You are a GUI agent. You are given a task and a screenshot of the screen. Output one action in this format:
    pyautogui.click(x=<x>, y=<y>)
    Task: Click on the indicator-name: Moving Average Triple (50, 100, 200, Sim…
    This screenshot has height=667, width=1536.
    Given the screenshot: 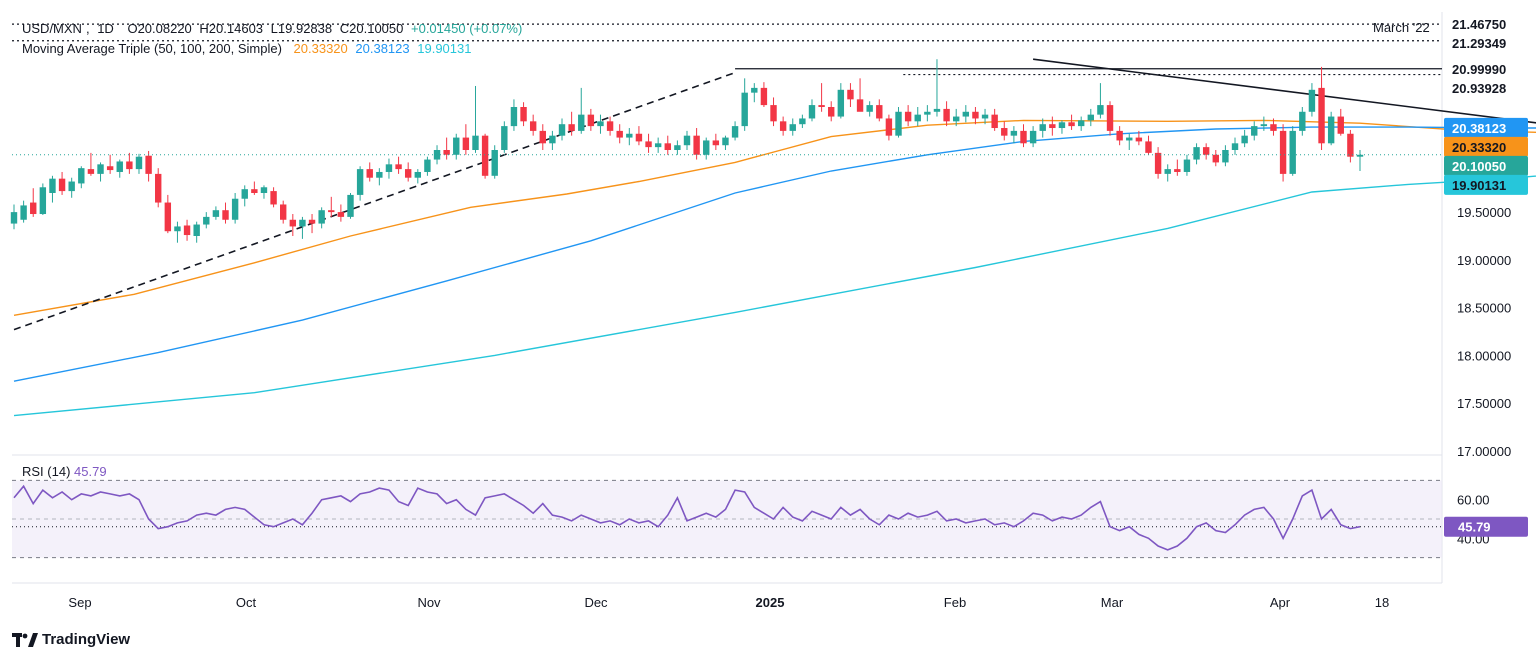 What is the action you would take?
    pyautogui.click(x=152, y=48)
    